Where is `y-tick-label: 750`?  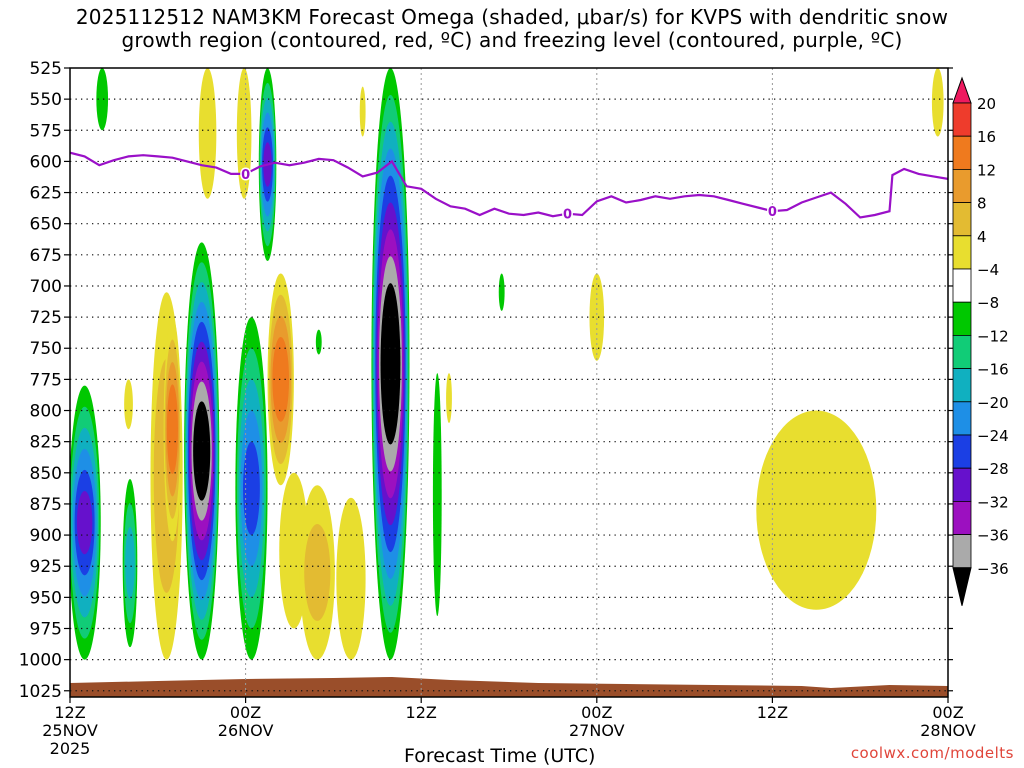
y-tick-label: 750 is located at coordinates (46, 349).